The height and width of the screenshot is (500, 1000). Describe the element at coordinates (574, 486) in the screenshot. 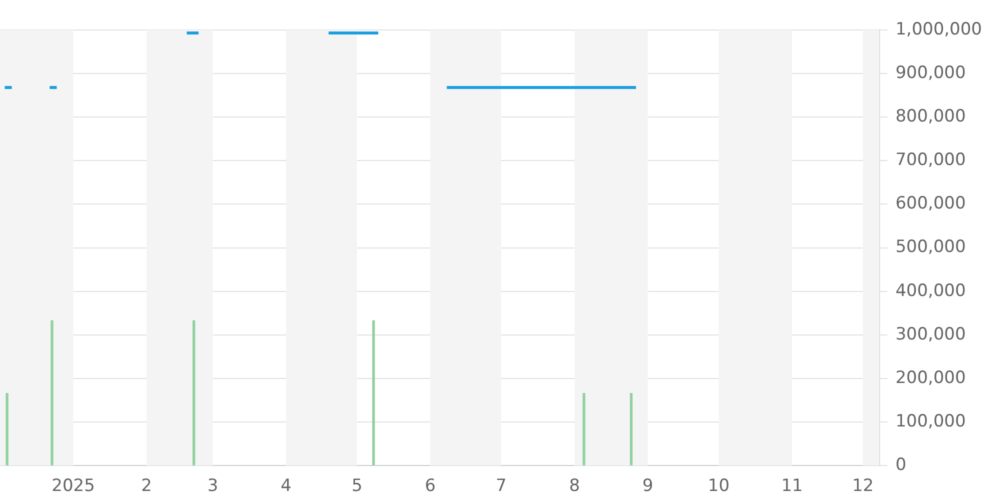

I see `x-tick-label: 8` at that location.